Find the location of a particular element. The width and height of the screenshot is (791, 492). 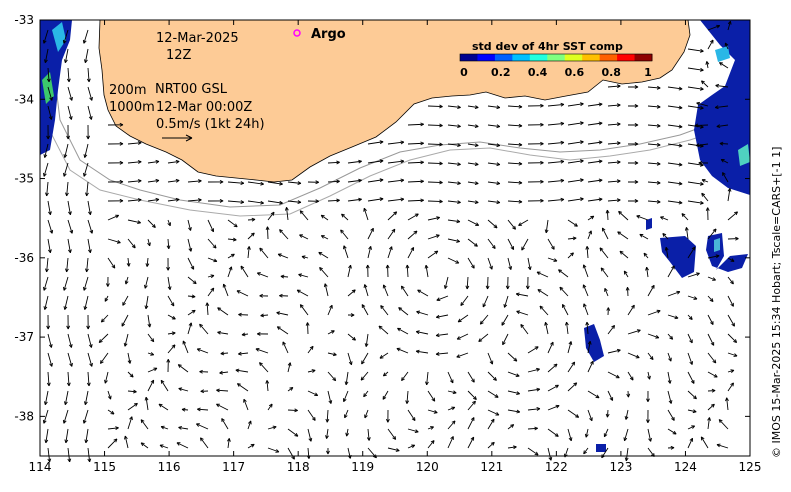

colorbar-swatches is located at coordinates (556, 57).